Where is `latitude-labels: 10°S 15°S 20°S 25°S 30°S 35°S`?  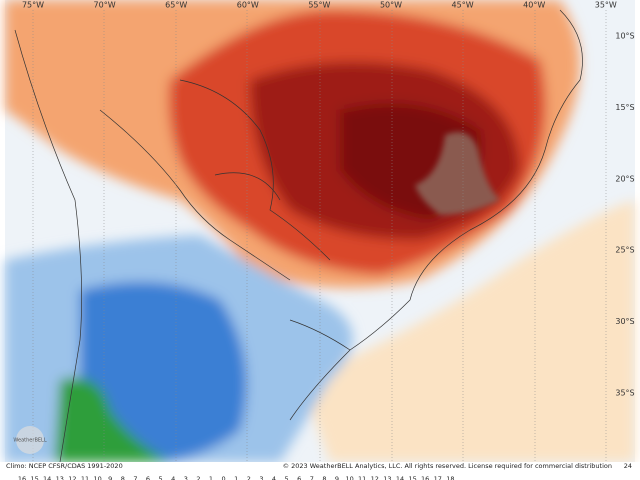
latitude-labels: 10°S 15°S 20°S 25°S 30°S 35°S is located at coordinates (624, 215).